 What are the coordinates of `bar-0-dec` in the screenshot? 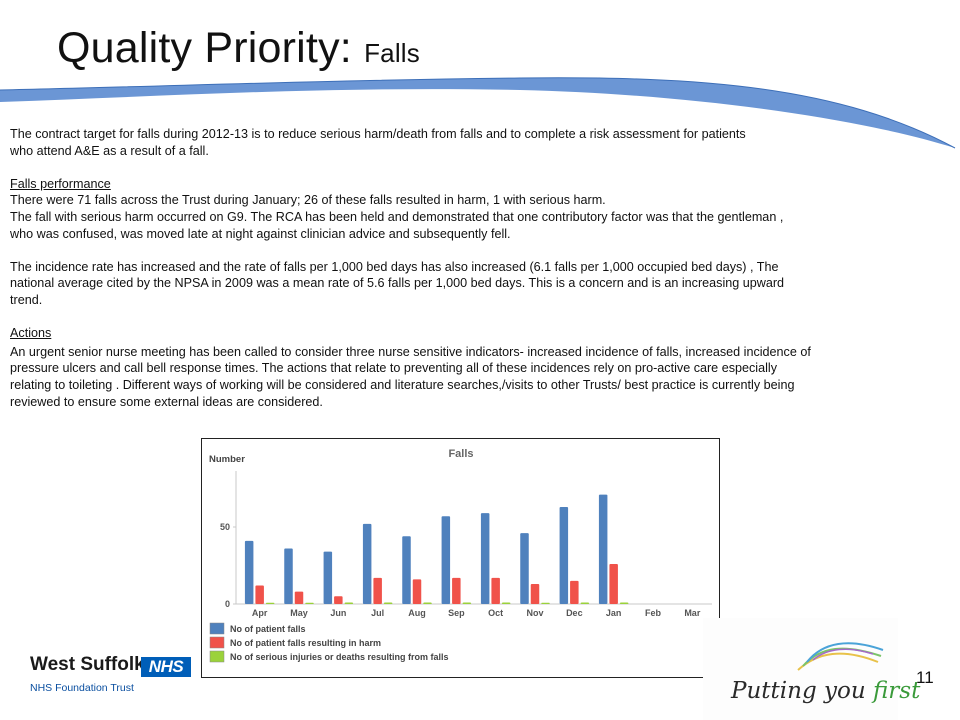 It's located at (564, 555).